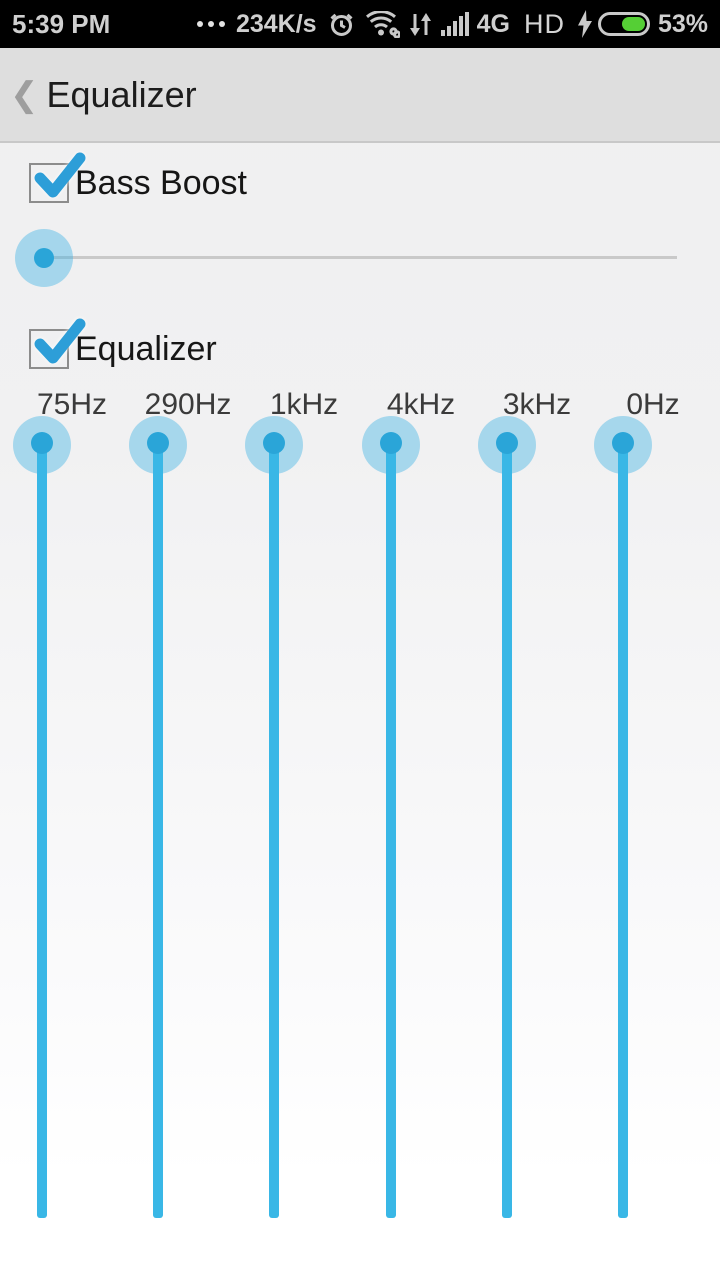  What do you see at coordinates (57, 343) in the screenshot?
I see `equalizer-checkbox` at bounding box center [57, 343].